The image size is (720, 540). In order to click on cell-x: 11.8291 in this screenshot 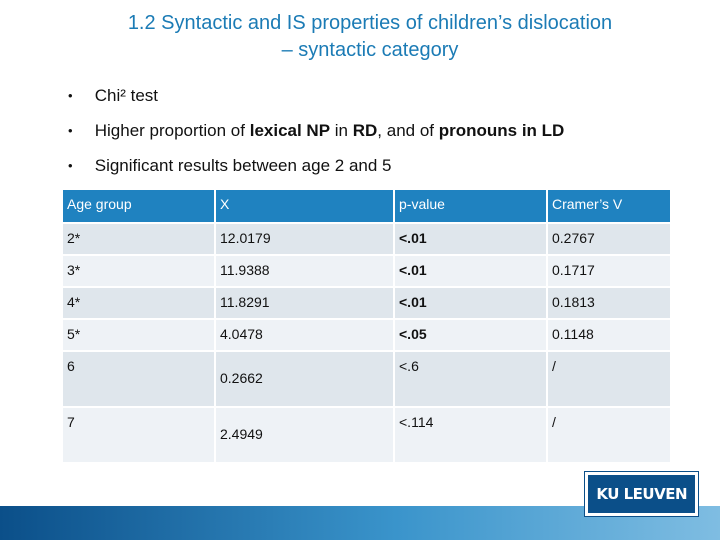, I will do `click(304, 303)`.